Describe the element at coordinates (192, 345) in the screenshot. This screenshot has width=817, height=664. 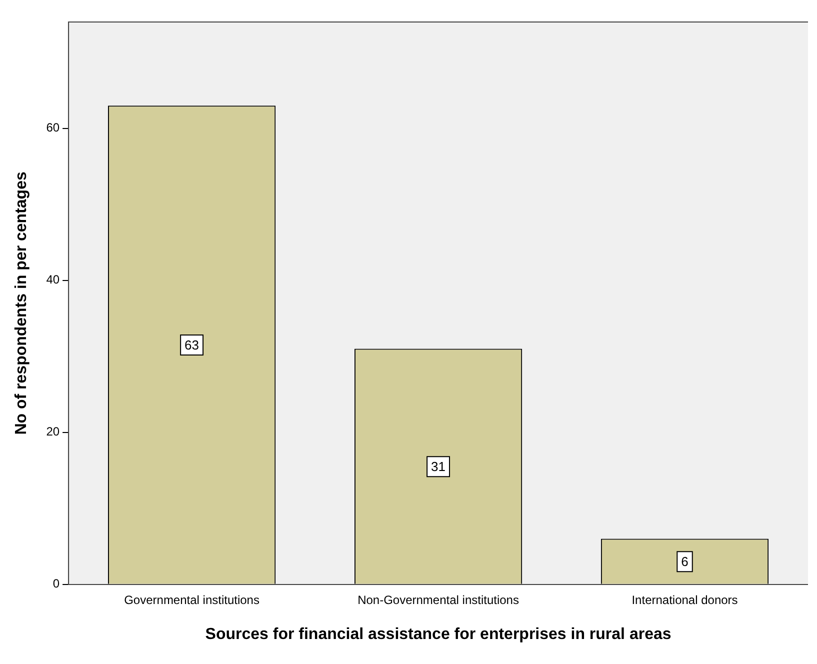
I see `data-label: 63` at that location.